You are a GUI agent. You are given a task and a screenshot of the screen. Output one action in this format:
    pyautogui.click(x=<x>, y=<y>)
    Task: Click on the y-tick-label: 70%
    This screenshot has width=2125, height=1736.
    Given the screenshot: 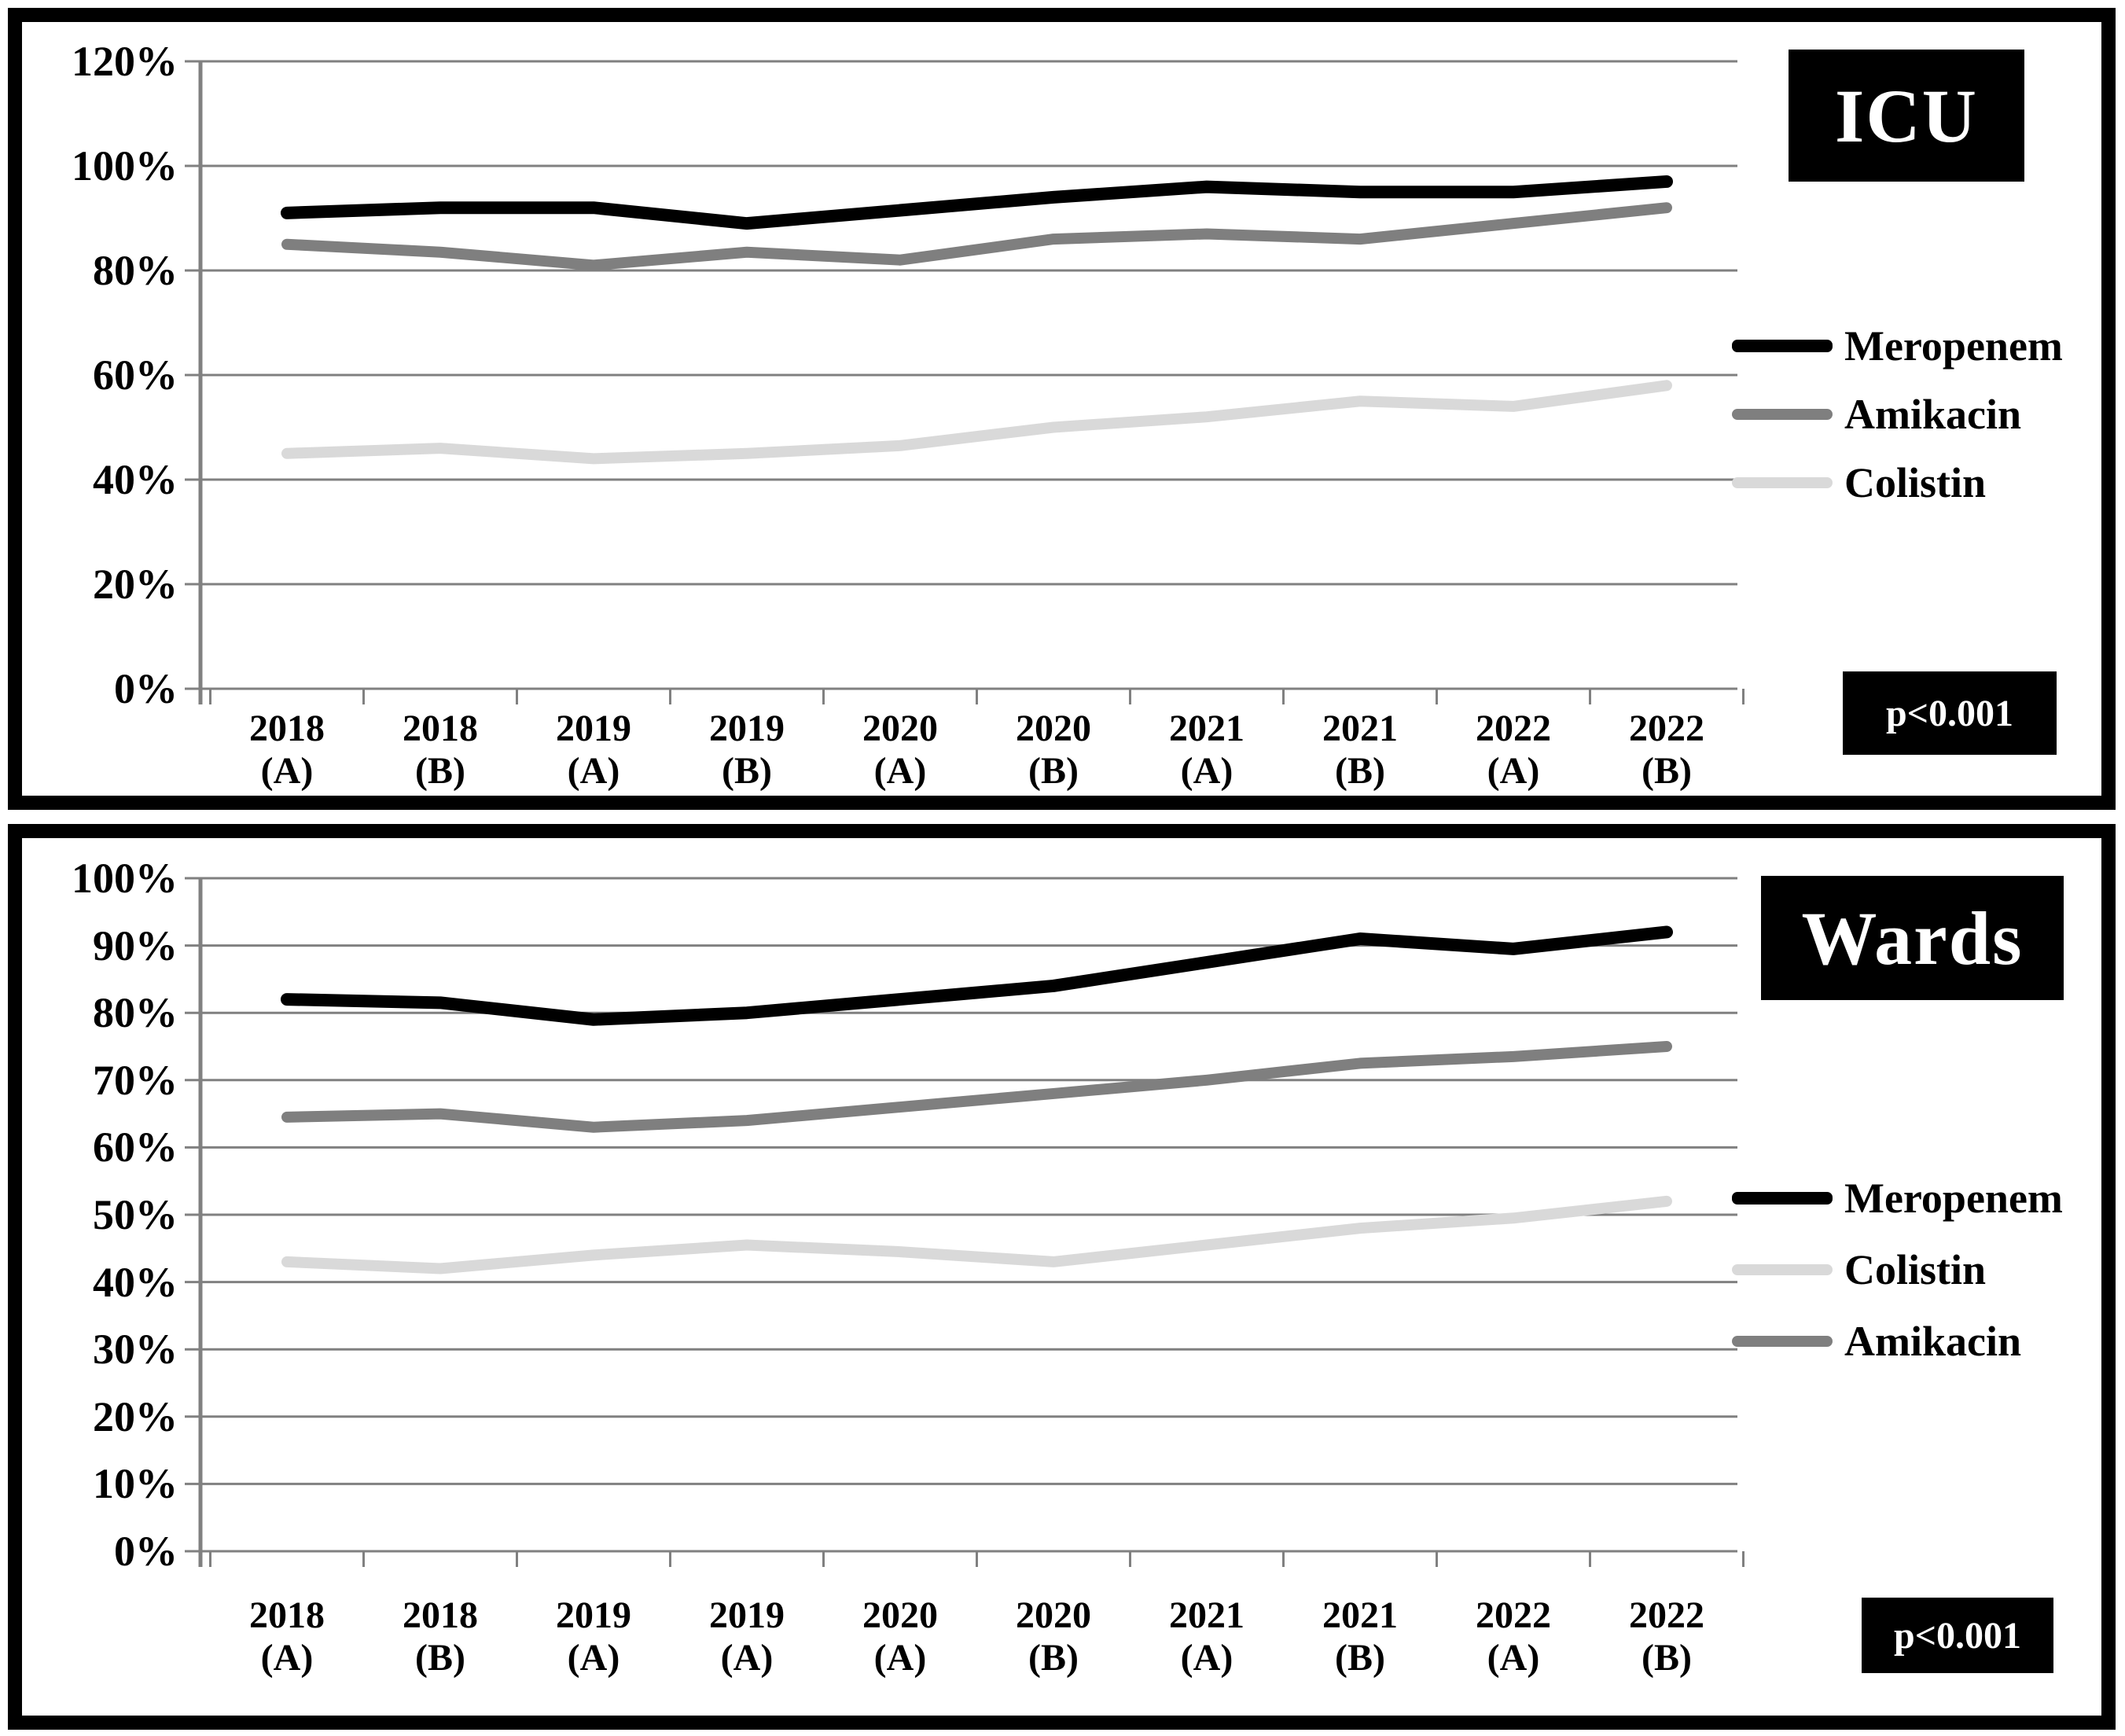 What is the action you would take?
    pyautogui.click(x=135, y=1080)
    